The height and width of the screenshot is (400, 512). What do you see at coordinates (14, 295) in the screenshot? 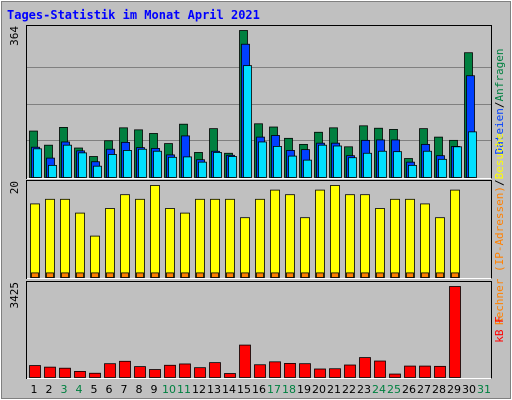
I see `y-axis-max-label: 3425` at bounding box center [14, 295].